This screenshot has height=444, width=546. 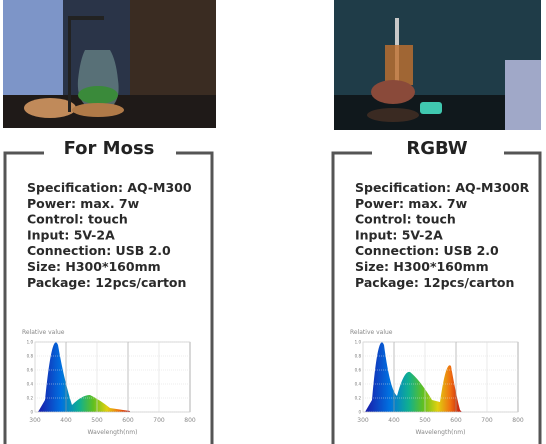 I want to click on photo-moss, so click(x=109, y=64).